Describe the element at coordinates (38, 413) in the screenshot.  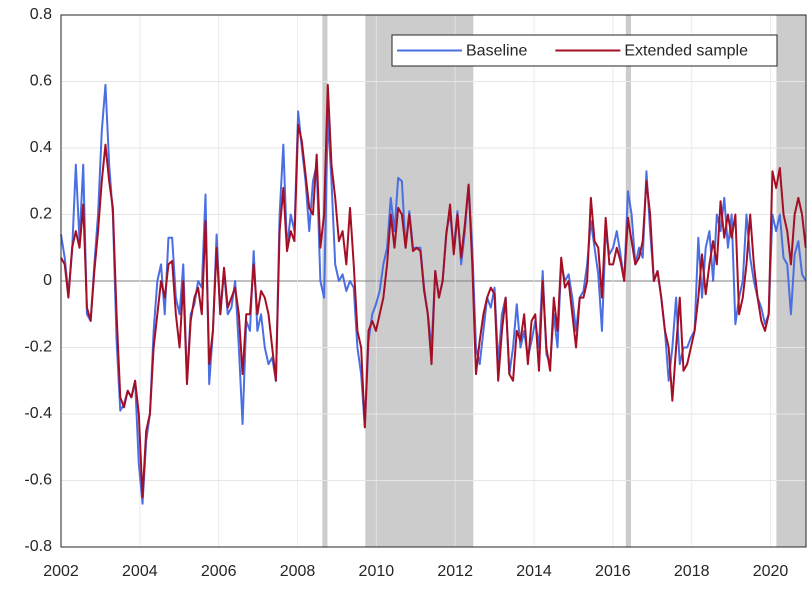
I see `y-tick-label: -0.4` at that location.